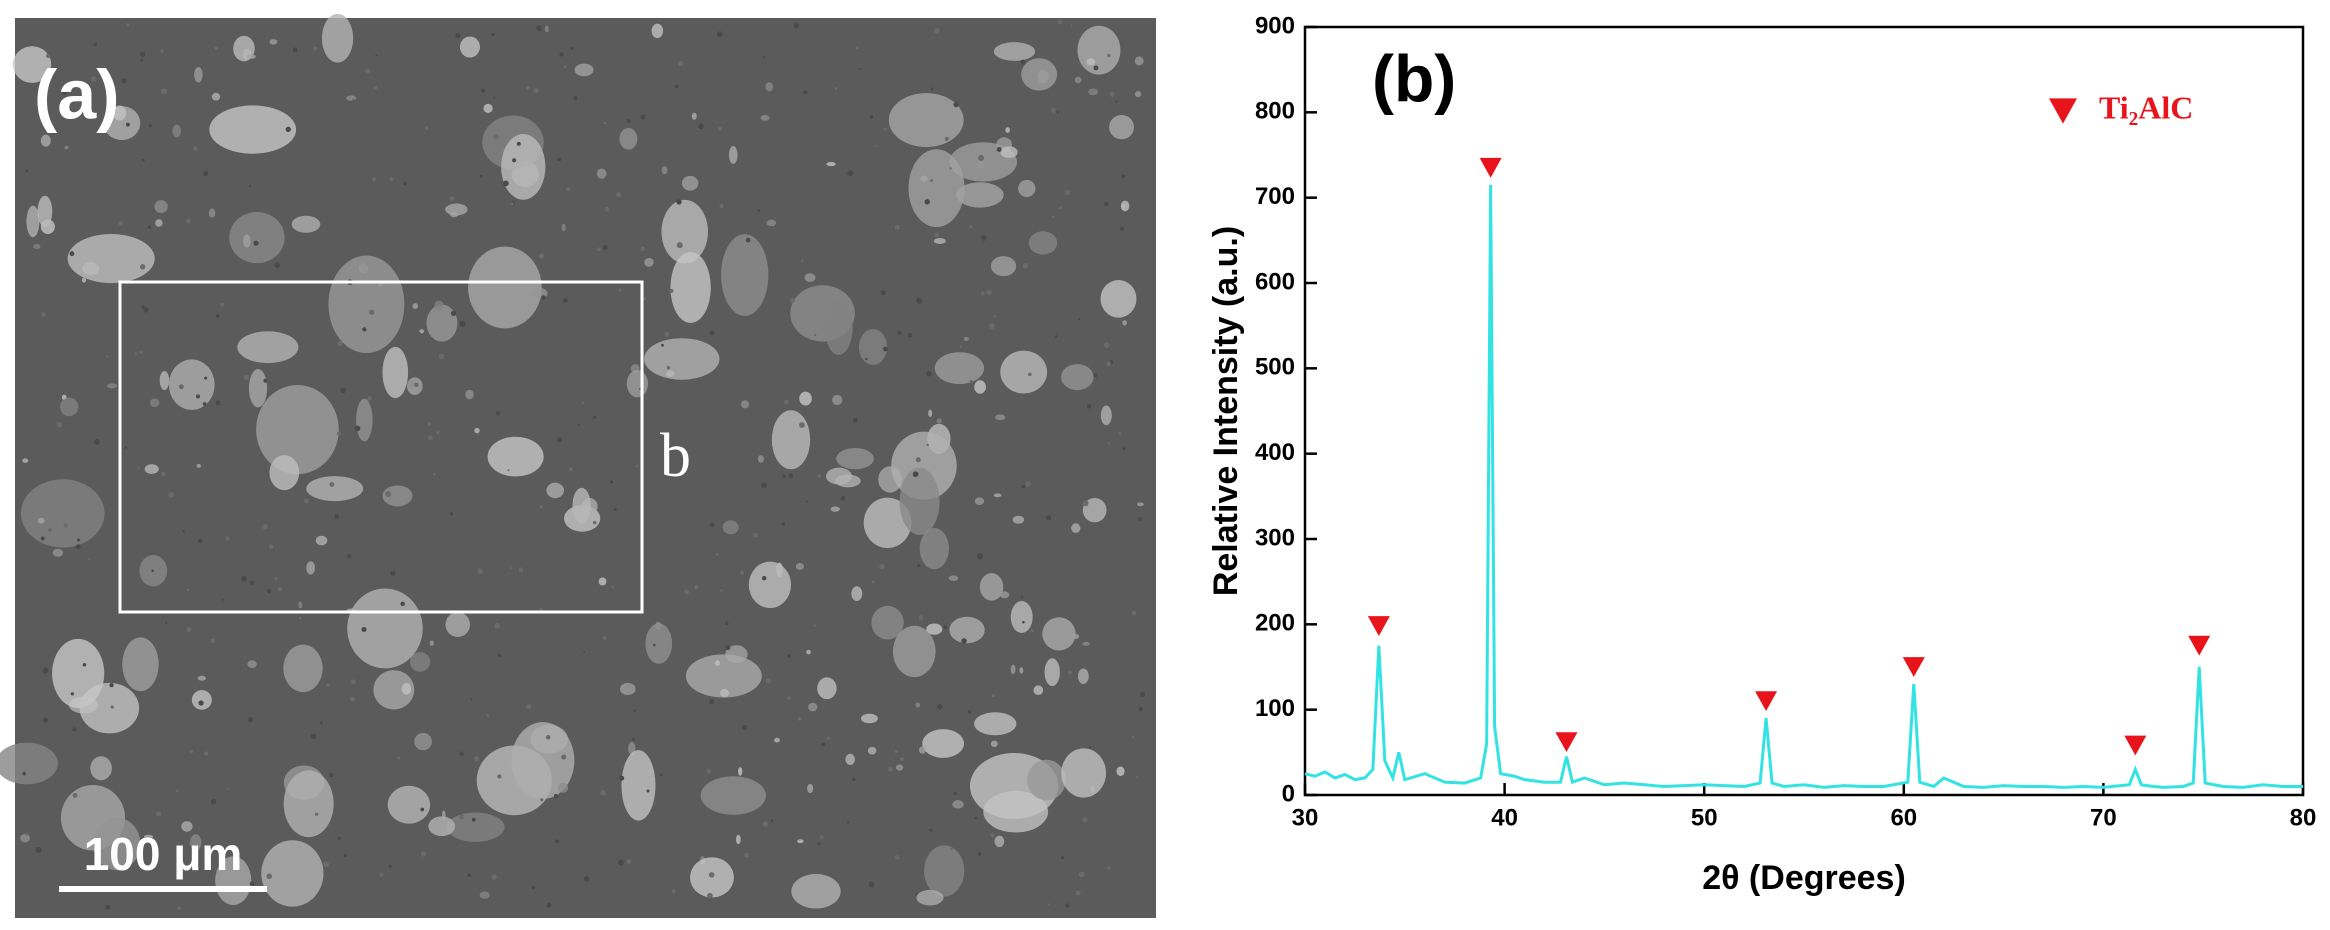 The width and height of the screenshot is (2330, 930). What do you see at coordinates (1275, 281) in the screenshot?
I see `y-tick-label: 600` at bounding box center [1275, 281].